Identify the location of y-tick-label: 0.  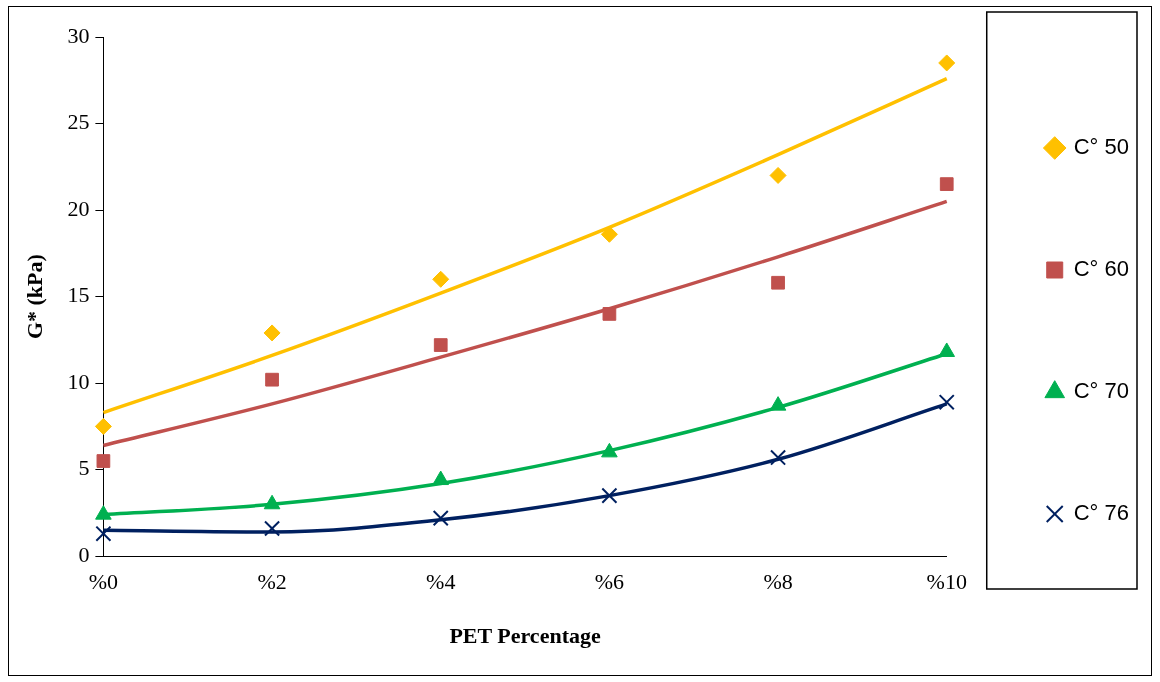
(84, 554).